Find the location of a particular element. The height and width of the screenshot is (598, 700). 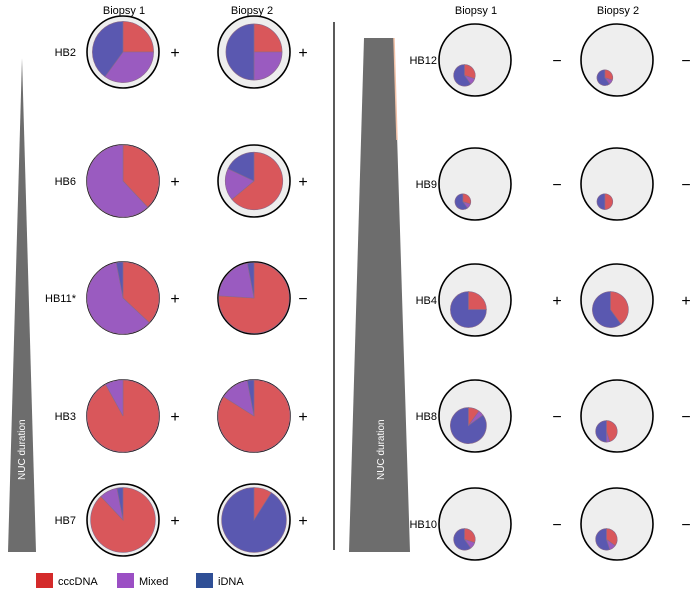

sign-hb10-biopsy-1: − is located at coordinates (556, 525).